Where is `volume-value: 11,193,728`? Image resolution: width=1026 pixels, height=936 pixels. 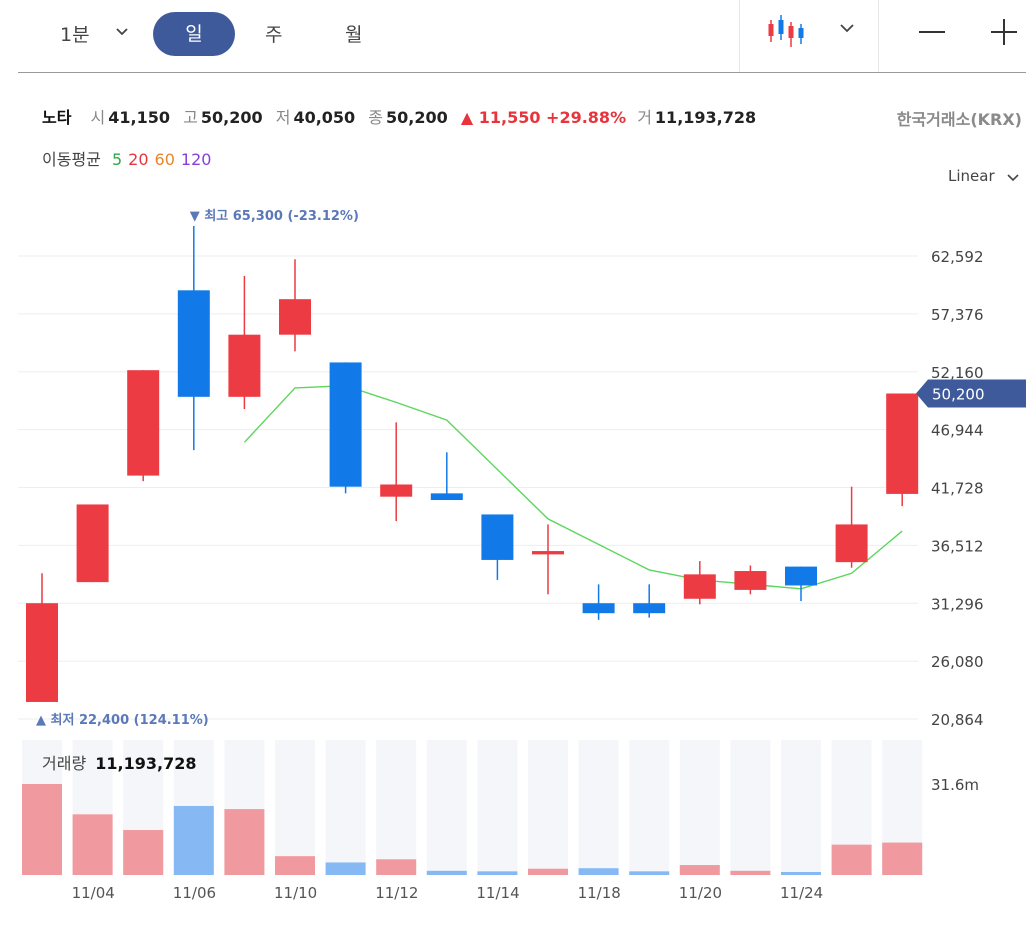
volume-value: 11,193,728 is located at coordinates (705, 117).